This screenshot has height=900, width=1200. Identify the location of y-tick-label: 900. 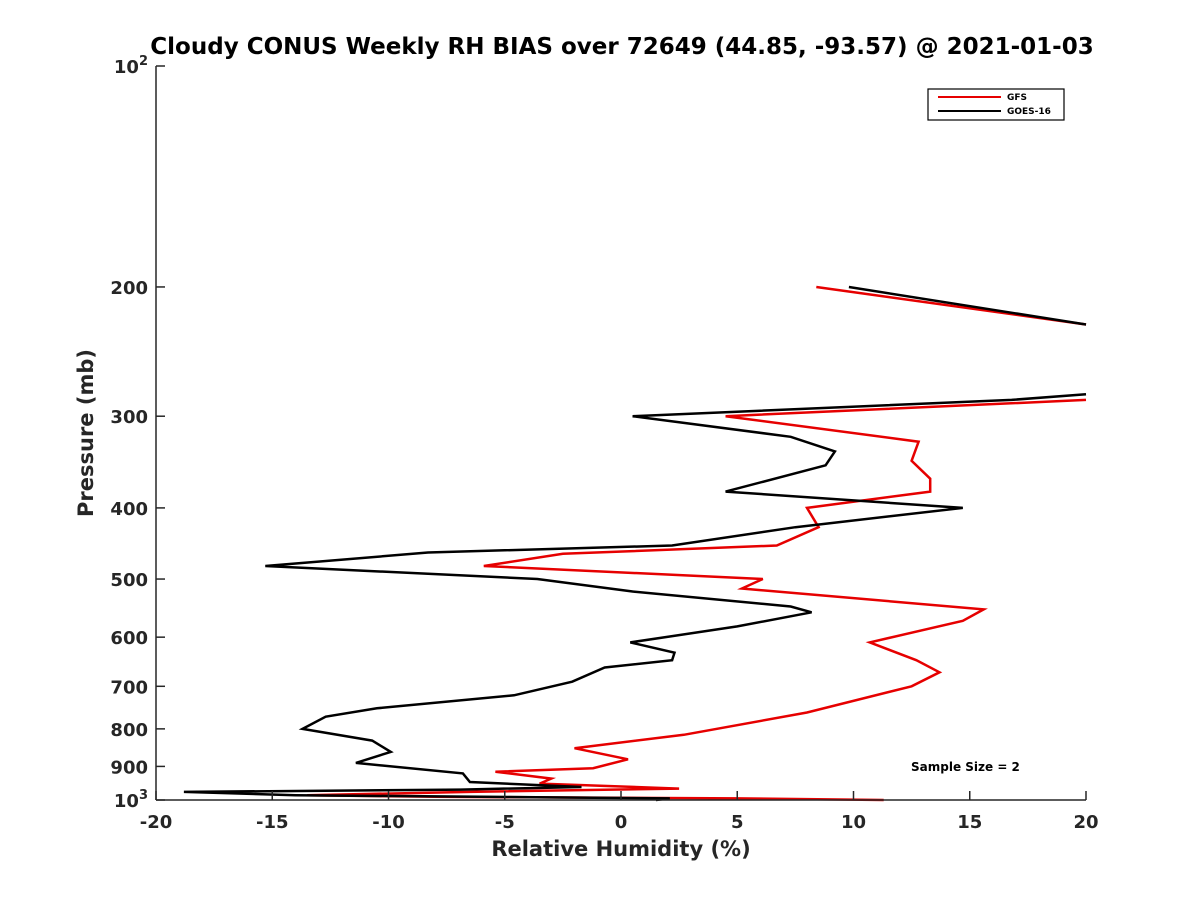
(129, 767).